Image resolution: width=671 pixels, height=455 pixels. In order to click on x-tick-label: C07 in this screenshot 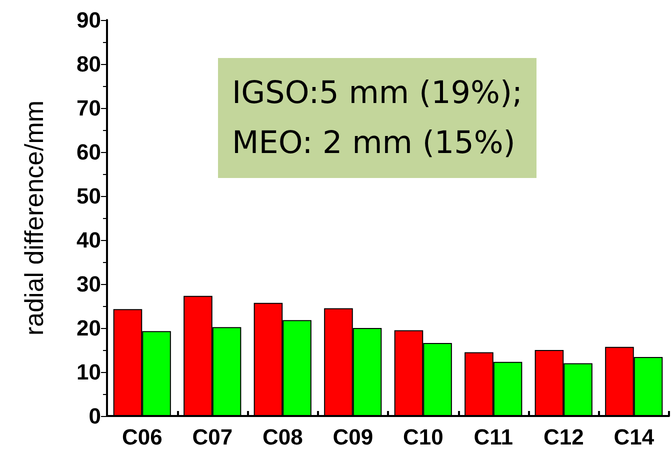, I will do `click(212, 437)`.